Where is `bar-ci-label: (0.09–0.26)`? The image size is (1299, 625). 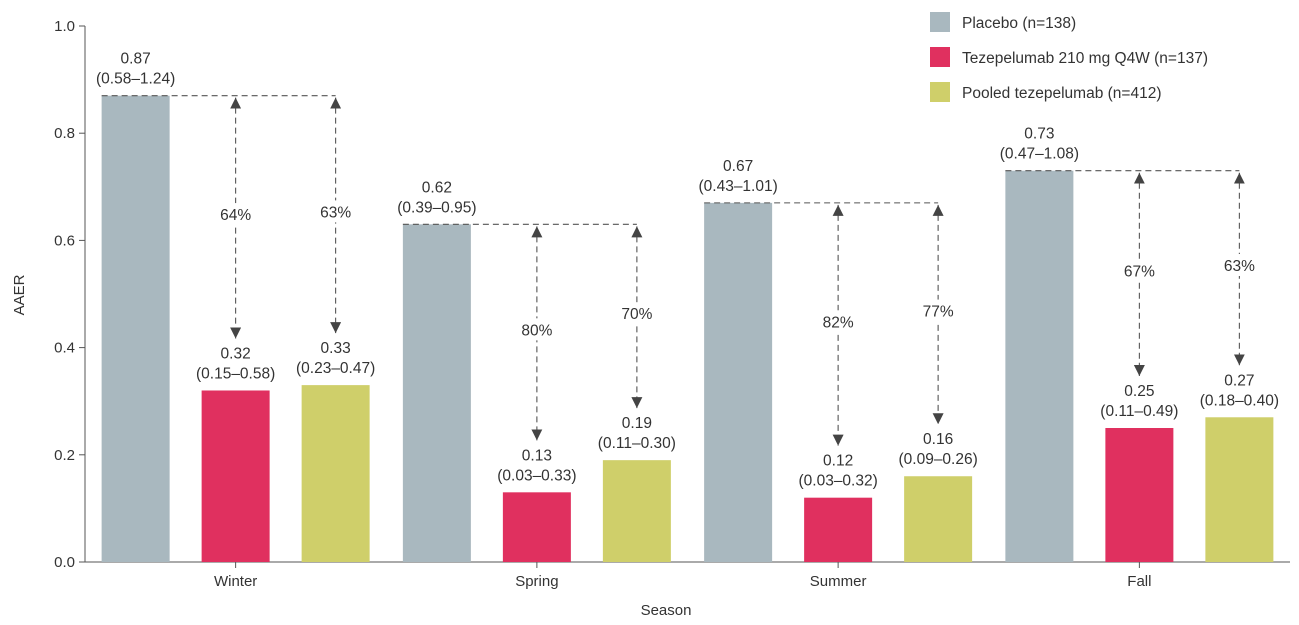 bar-ci-label: (0.09–0.26) is located at coordinates (937, 459).